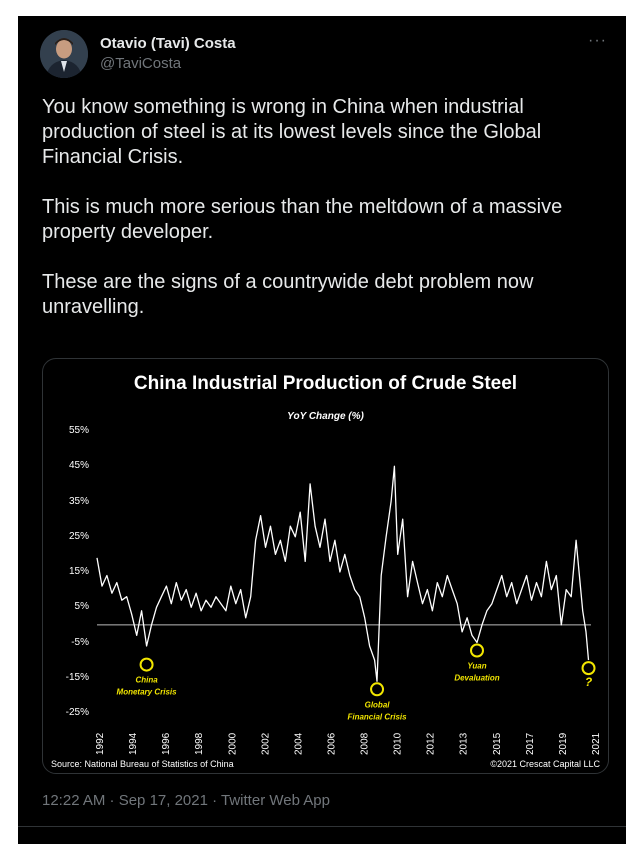 The width and height of the screenshot is (635, 844). Describe the element at coordinates (78, 501) in the screenshot. I see `y-tick-label: 35%` at that location.